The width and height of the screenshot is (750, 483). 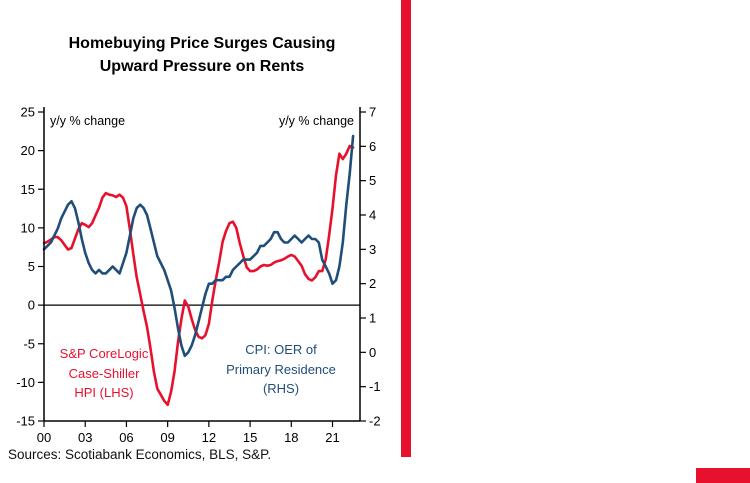 I want to click on x-axis-tick-label: 00, so click(x=44, y=437).